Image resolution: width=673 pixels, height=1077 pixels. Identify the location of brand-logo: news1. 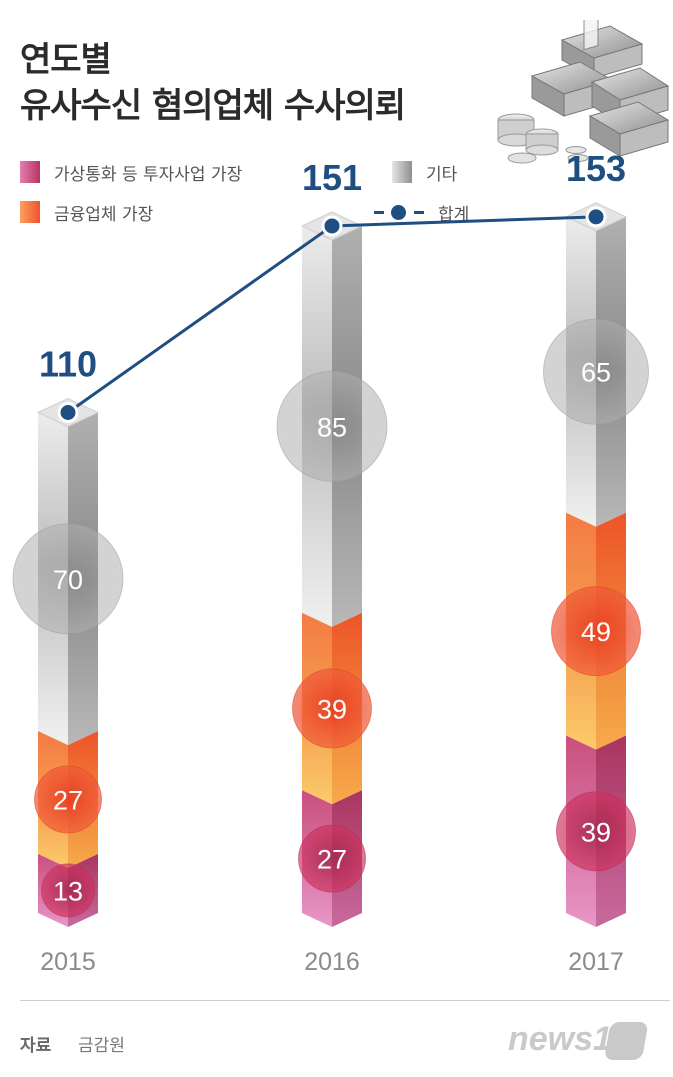
(578, 1040).